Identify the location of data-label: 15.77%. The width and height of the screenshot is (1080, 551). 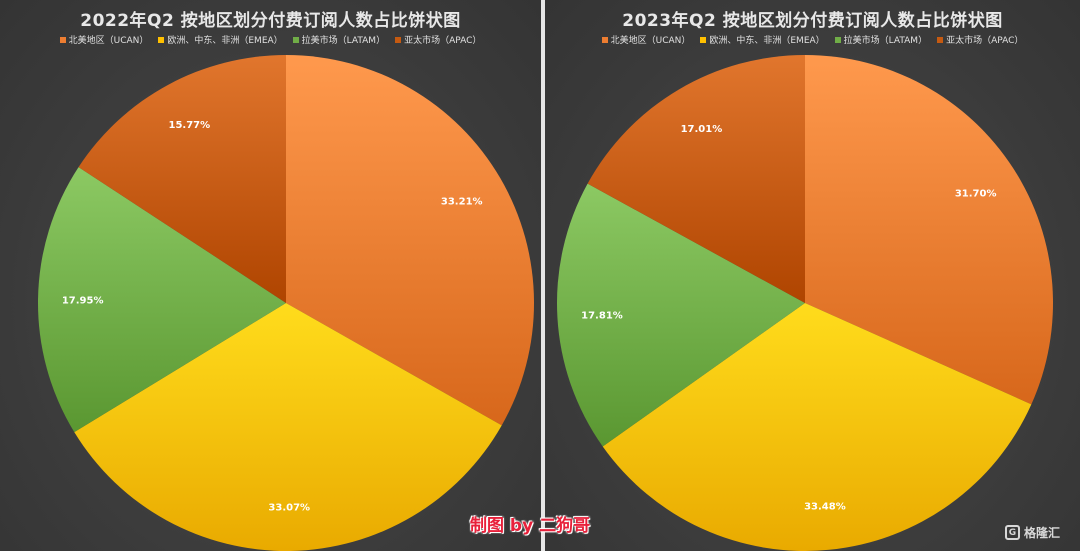
(189, 125).